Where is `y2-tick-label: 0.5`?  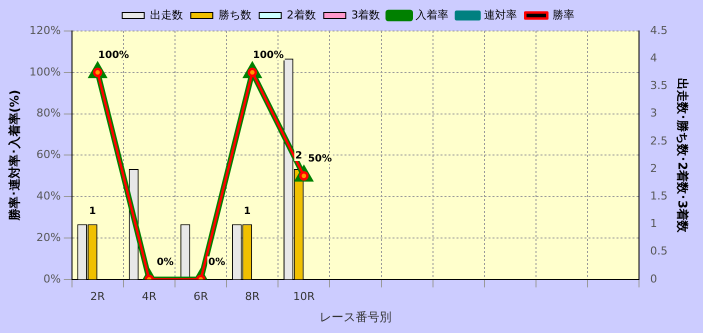 y2-tick-label: 0.5 is located at coordinates (659, 251).